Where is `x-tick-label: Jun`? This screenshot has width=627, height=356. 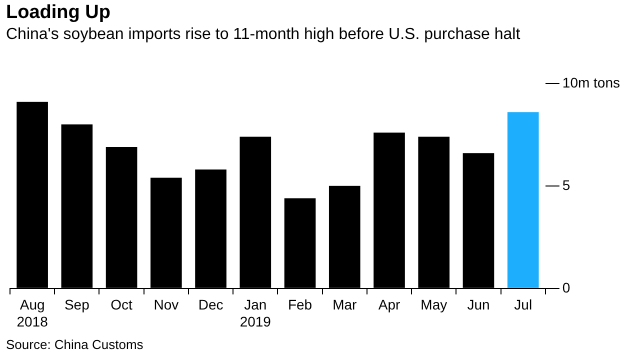
x-tick-label: Jun is located at coordinates (478, 304).